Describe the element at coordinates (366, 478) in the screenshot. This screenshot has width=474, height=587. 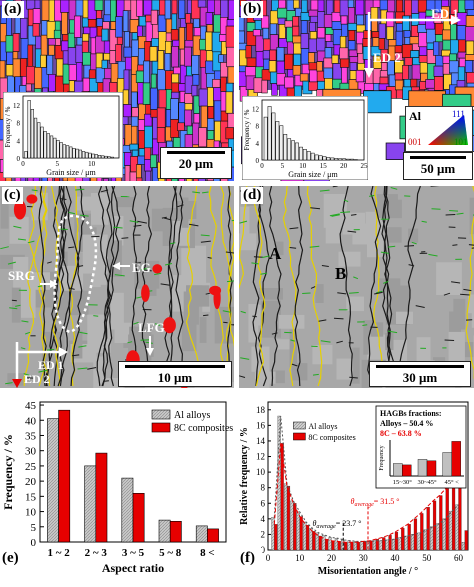
I see `trend-line-alloys` at that location.